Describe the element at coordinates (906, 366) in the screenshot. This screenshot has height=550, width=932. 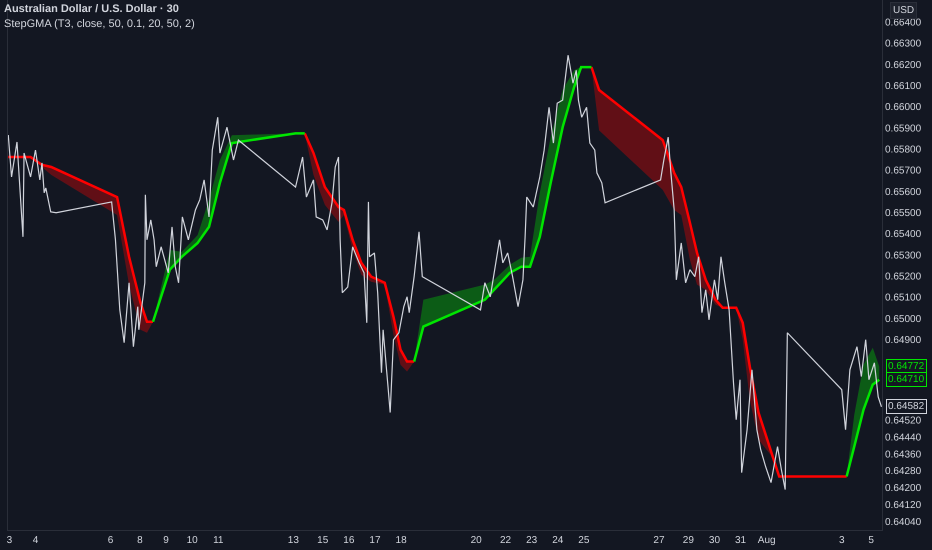
I see `annotation: 0.64772` at that location.